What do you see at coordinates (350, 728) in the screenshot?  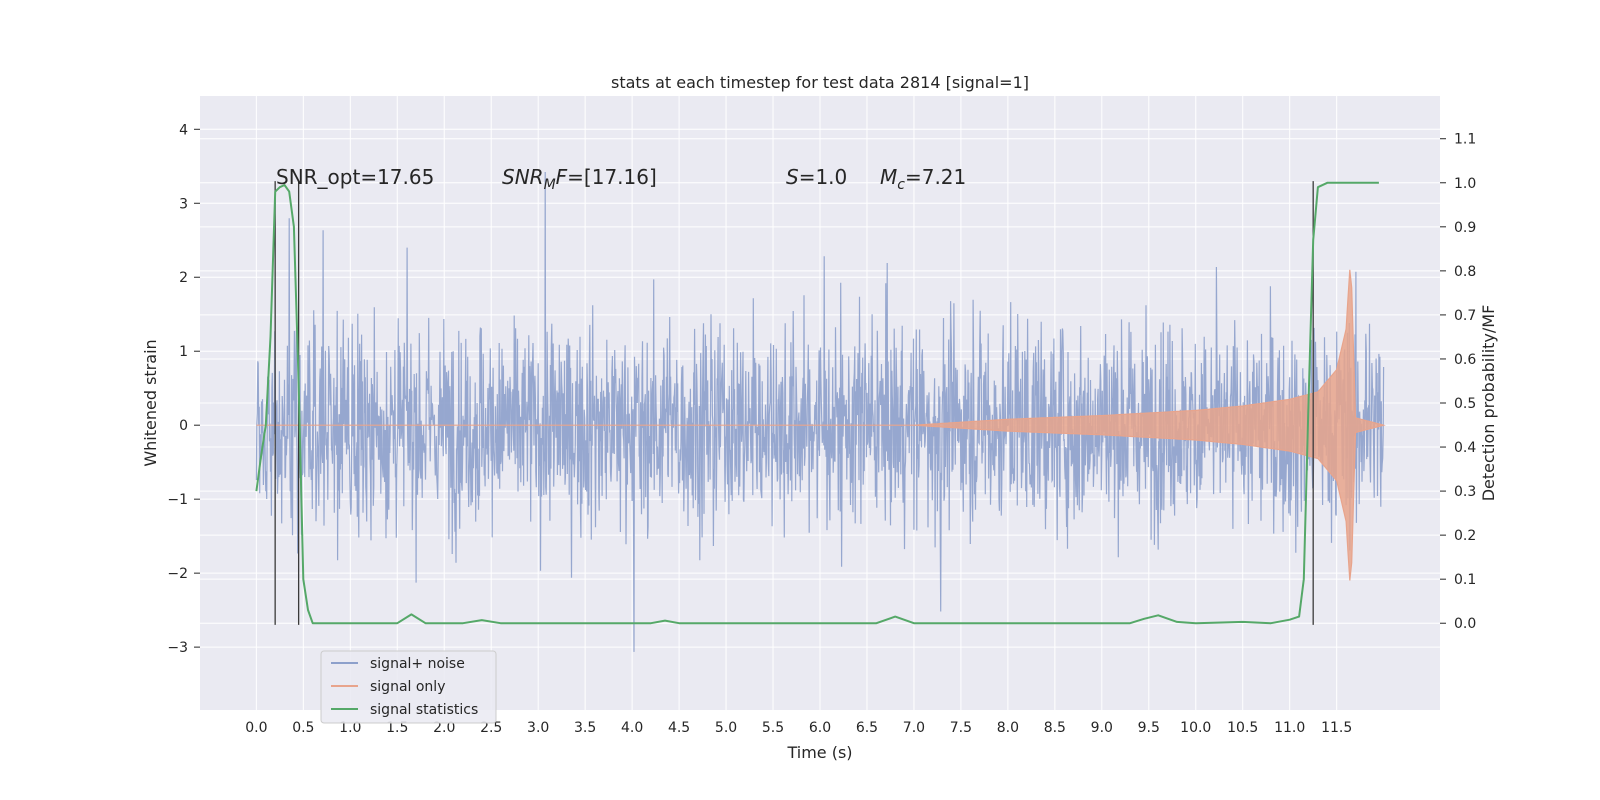 I see `x-tick-label: 1.0` at bounding box center [350, 728].